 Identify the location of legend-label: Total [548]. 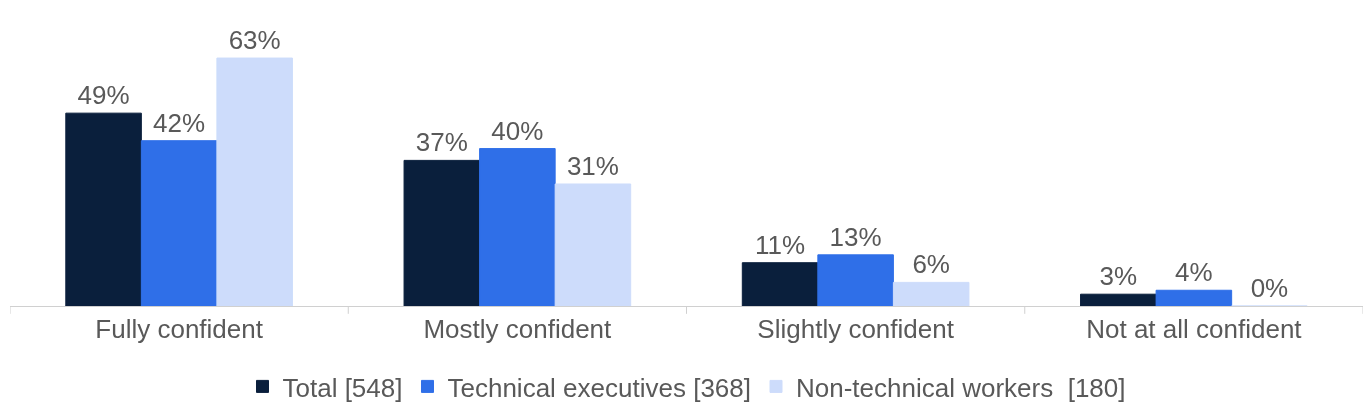
(342, 387).